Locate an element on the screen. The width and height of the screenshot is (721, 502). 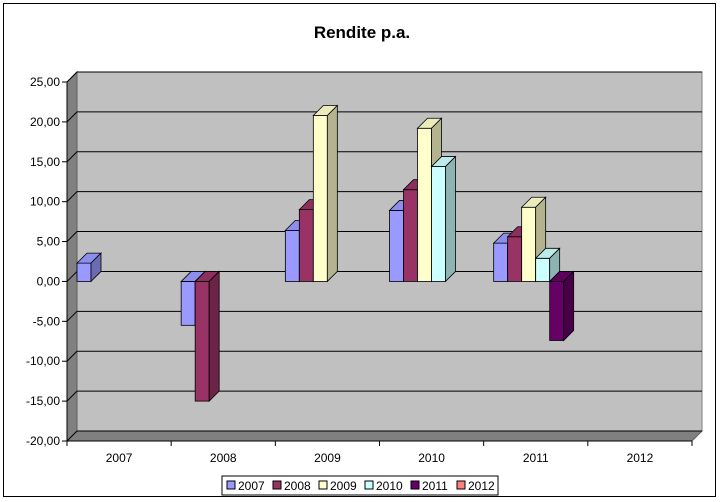
x-tick-label: 2007 is located at coordinates (119, 458).